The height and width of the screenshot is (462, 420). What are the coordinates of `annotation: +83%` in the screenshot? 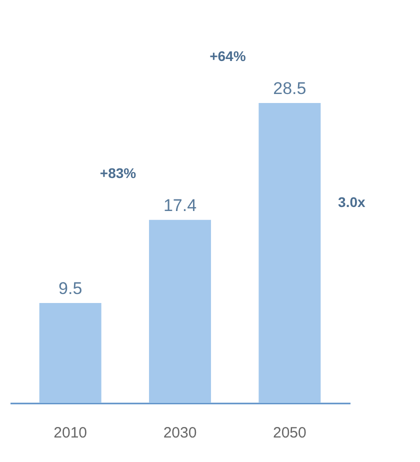 It's located at (118, 172).